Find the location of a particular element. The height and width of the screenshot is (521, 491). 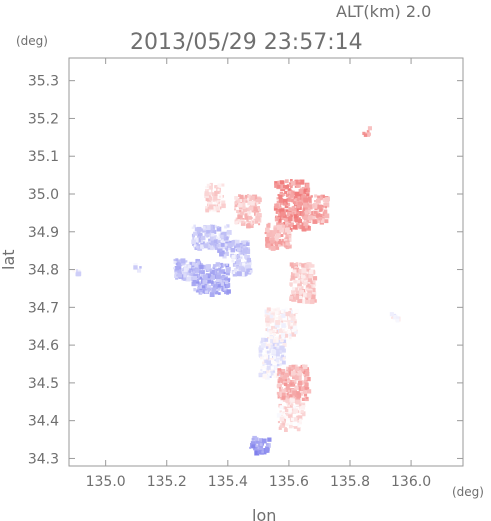

y-tick-label: 34.3 is located at coordinates (43, 459).